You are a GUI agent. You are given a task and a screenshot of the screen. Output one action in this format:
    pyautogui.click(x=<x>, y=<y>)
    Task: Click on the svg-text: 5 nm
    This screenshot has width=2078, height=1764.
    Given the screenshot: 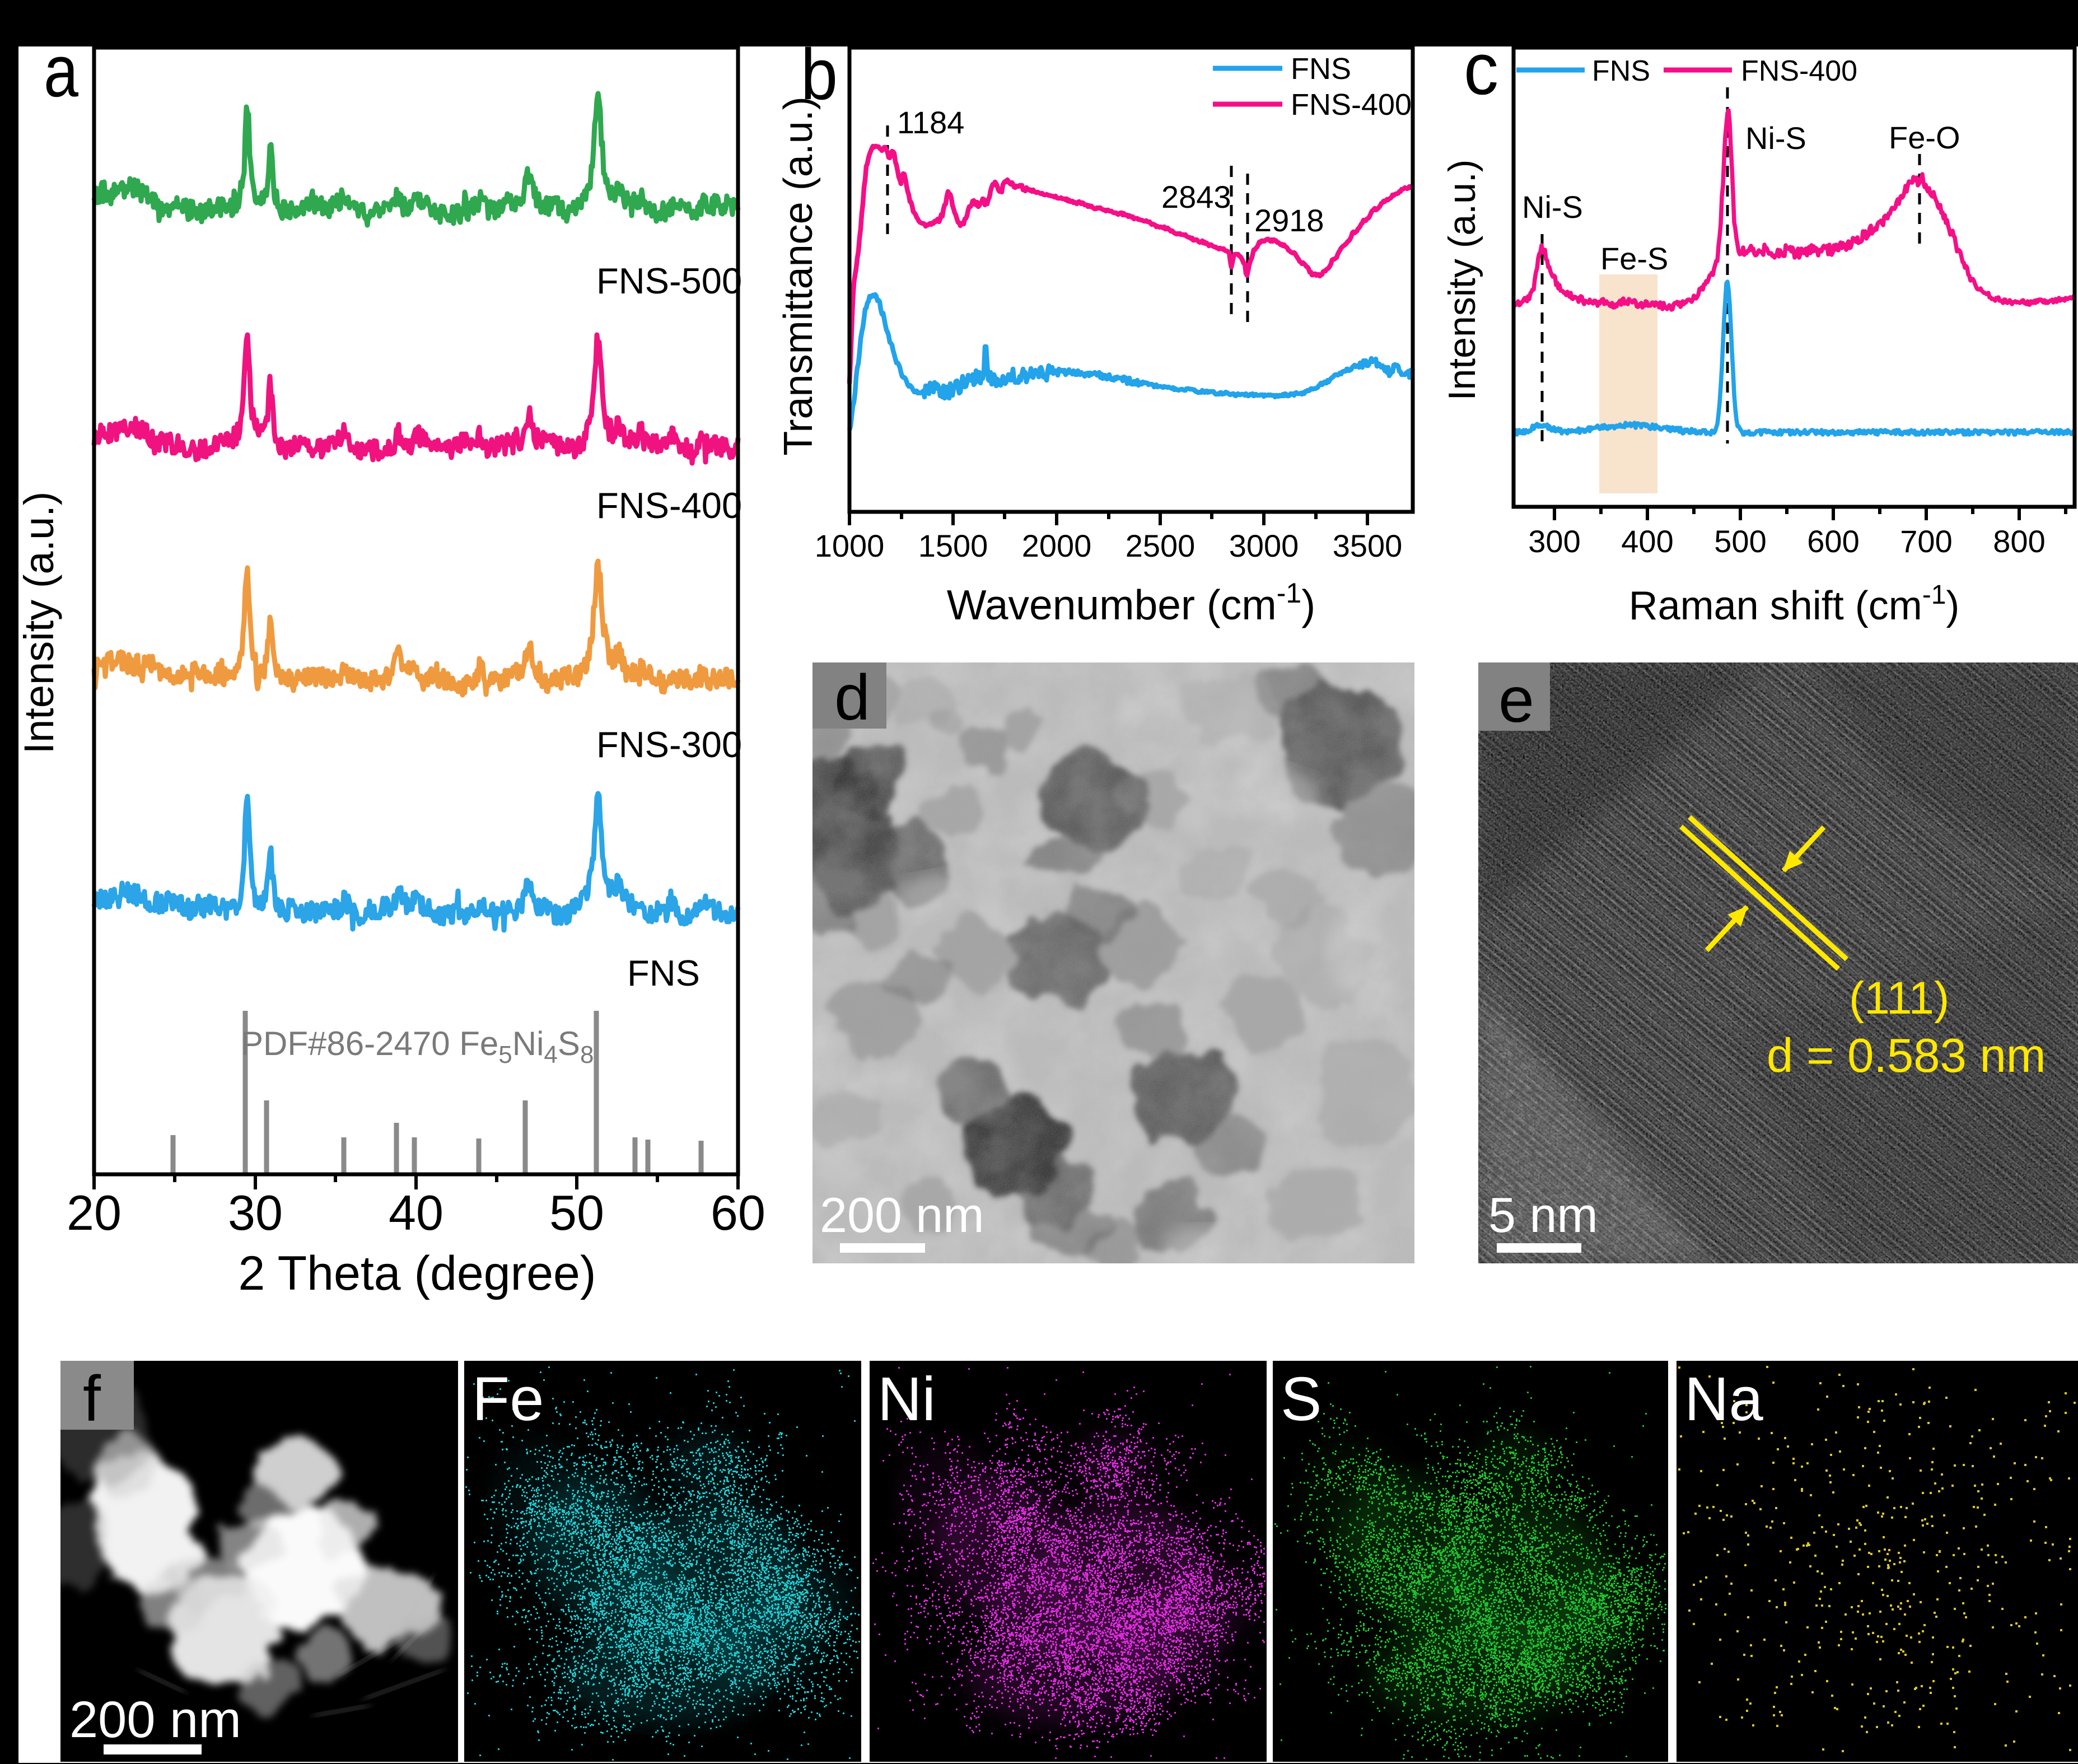 What is the action you would take?
    pyautogui.click(x=1543, y=1215)
    